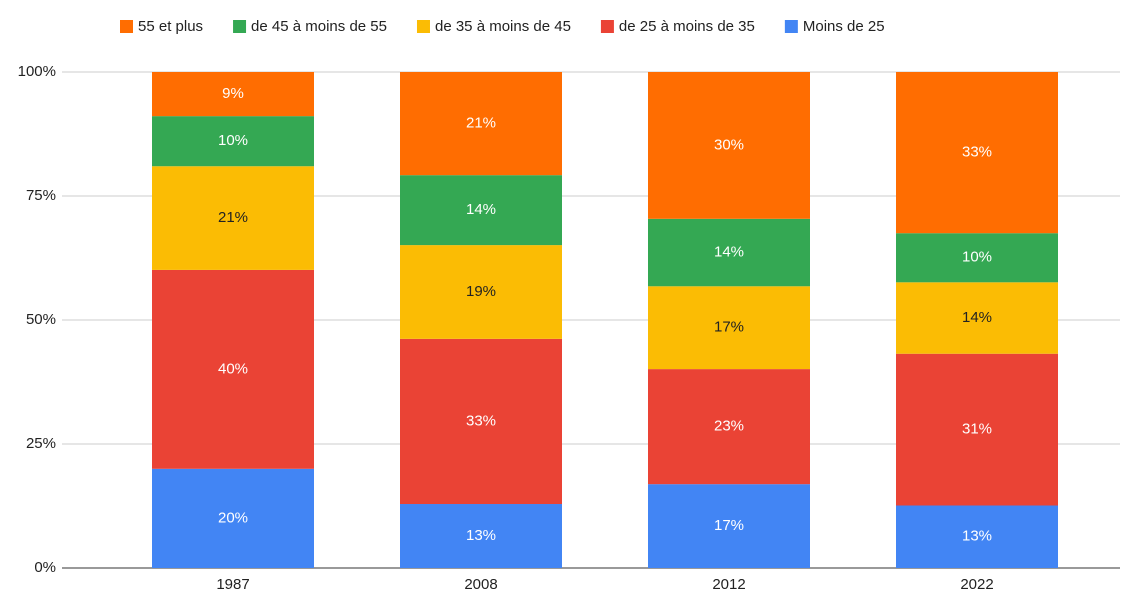 The width and height of the screenshot is (1135, 596). What do you see at coordinates (170, 26) in the screenshot?
I see `legend-label: 55 et plus` at bounding box center [170, 26].